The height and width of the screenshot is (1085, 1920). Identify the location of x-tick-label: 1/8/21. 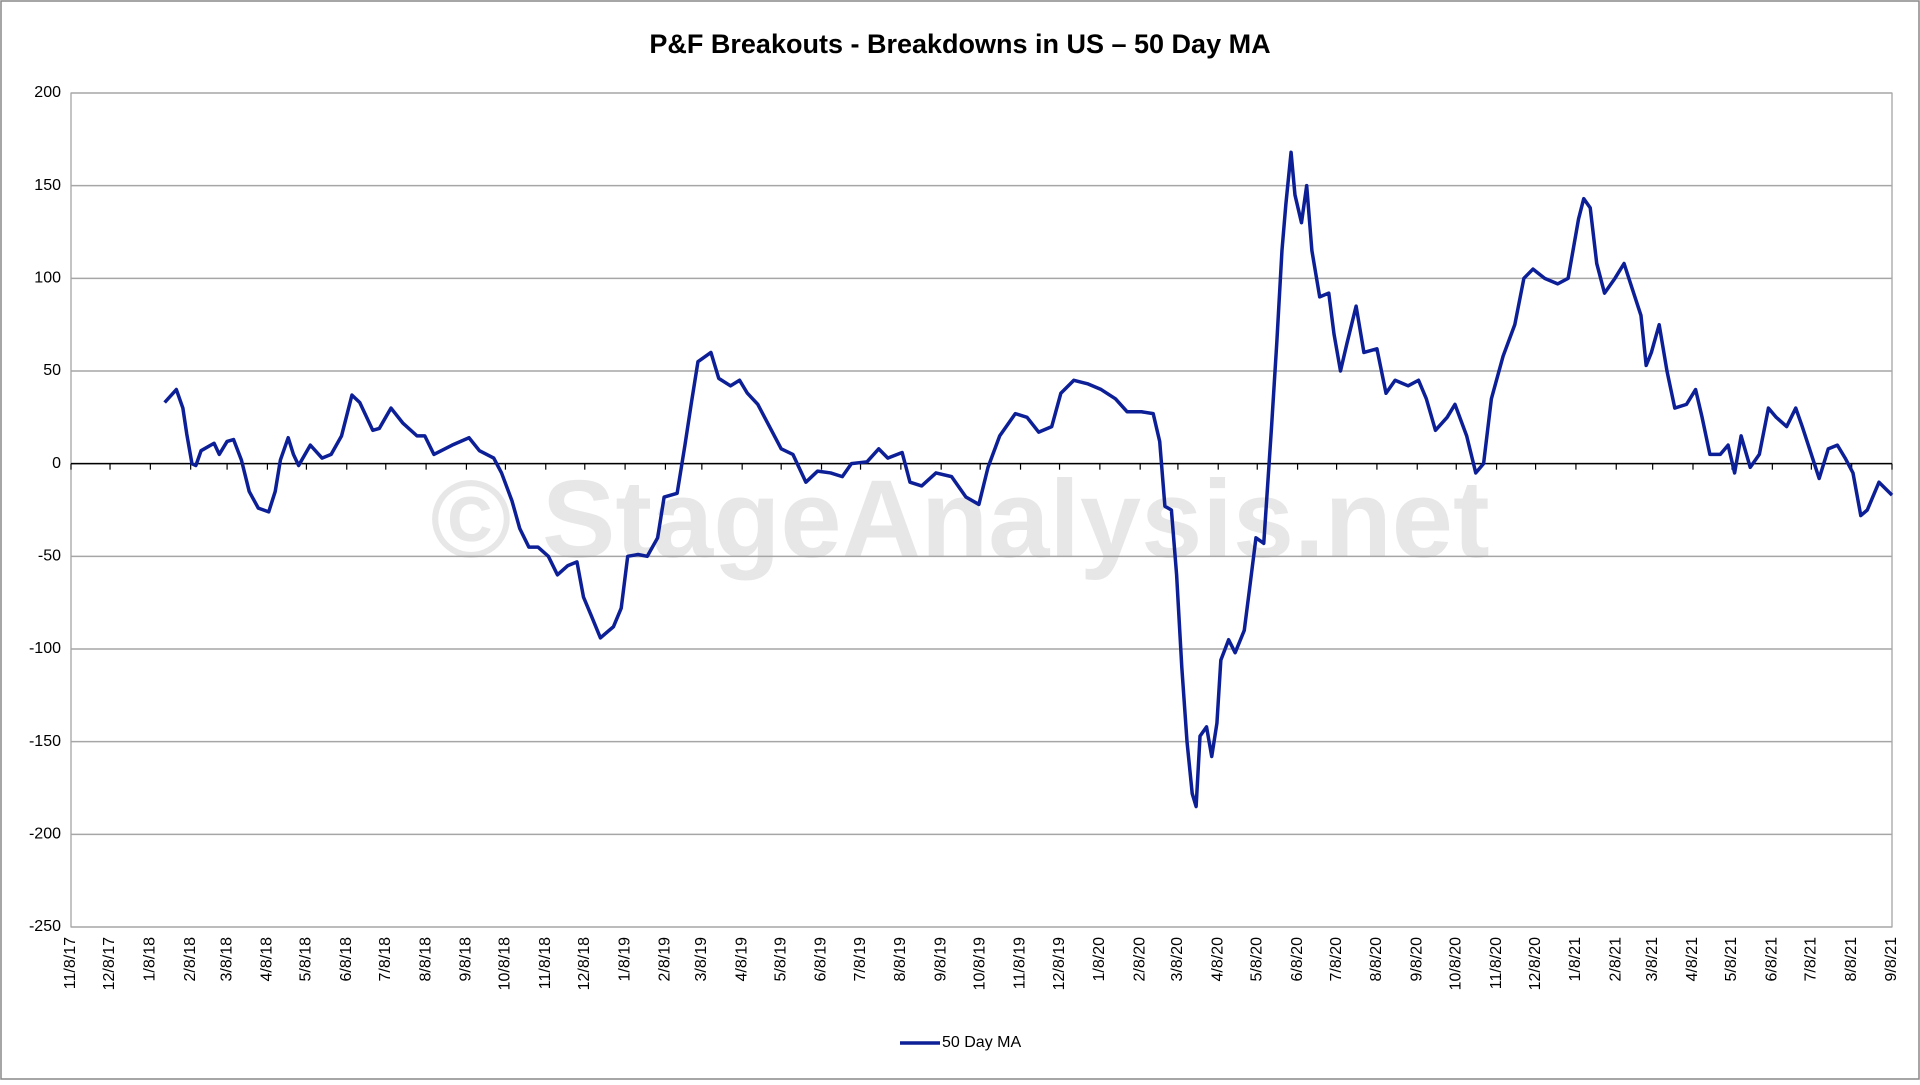
(1575, 959).